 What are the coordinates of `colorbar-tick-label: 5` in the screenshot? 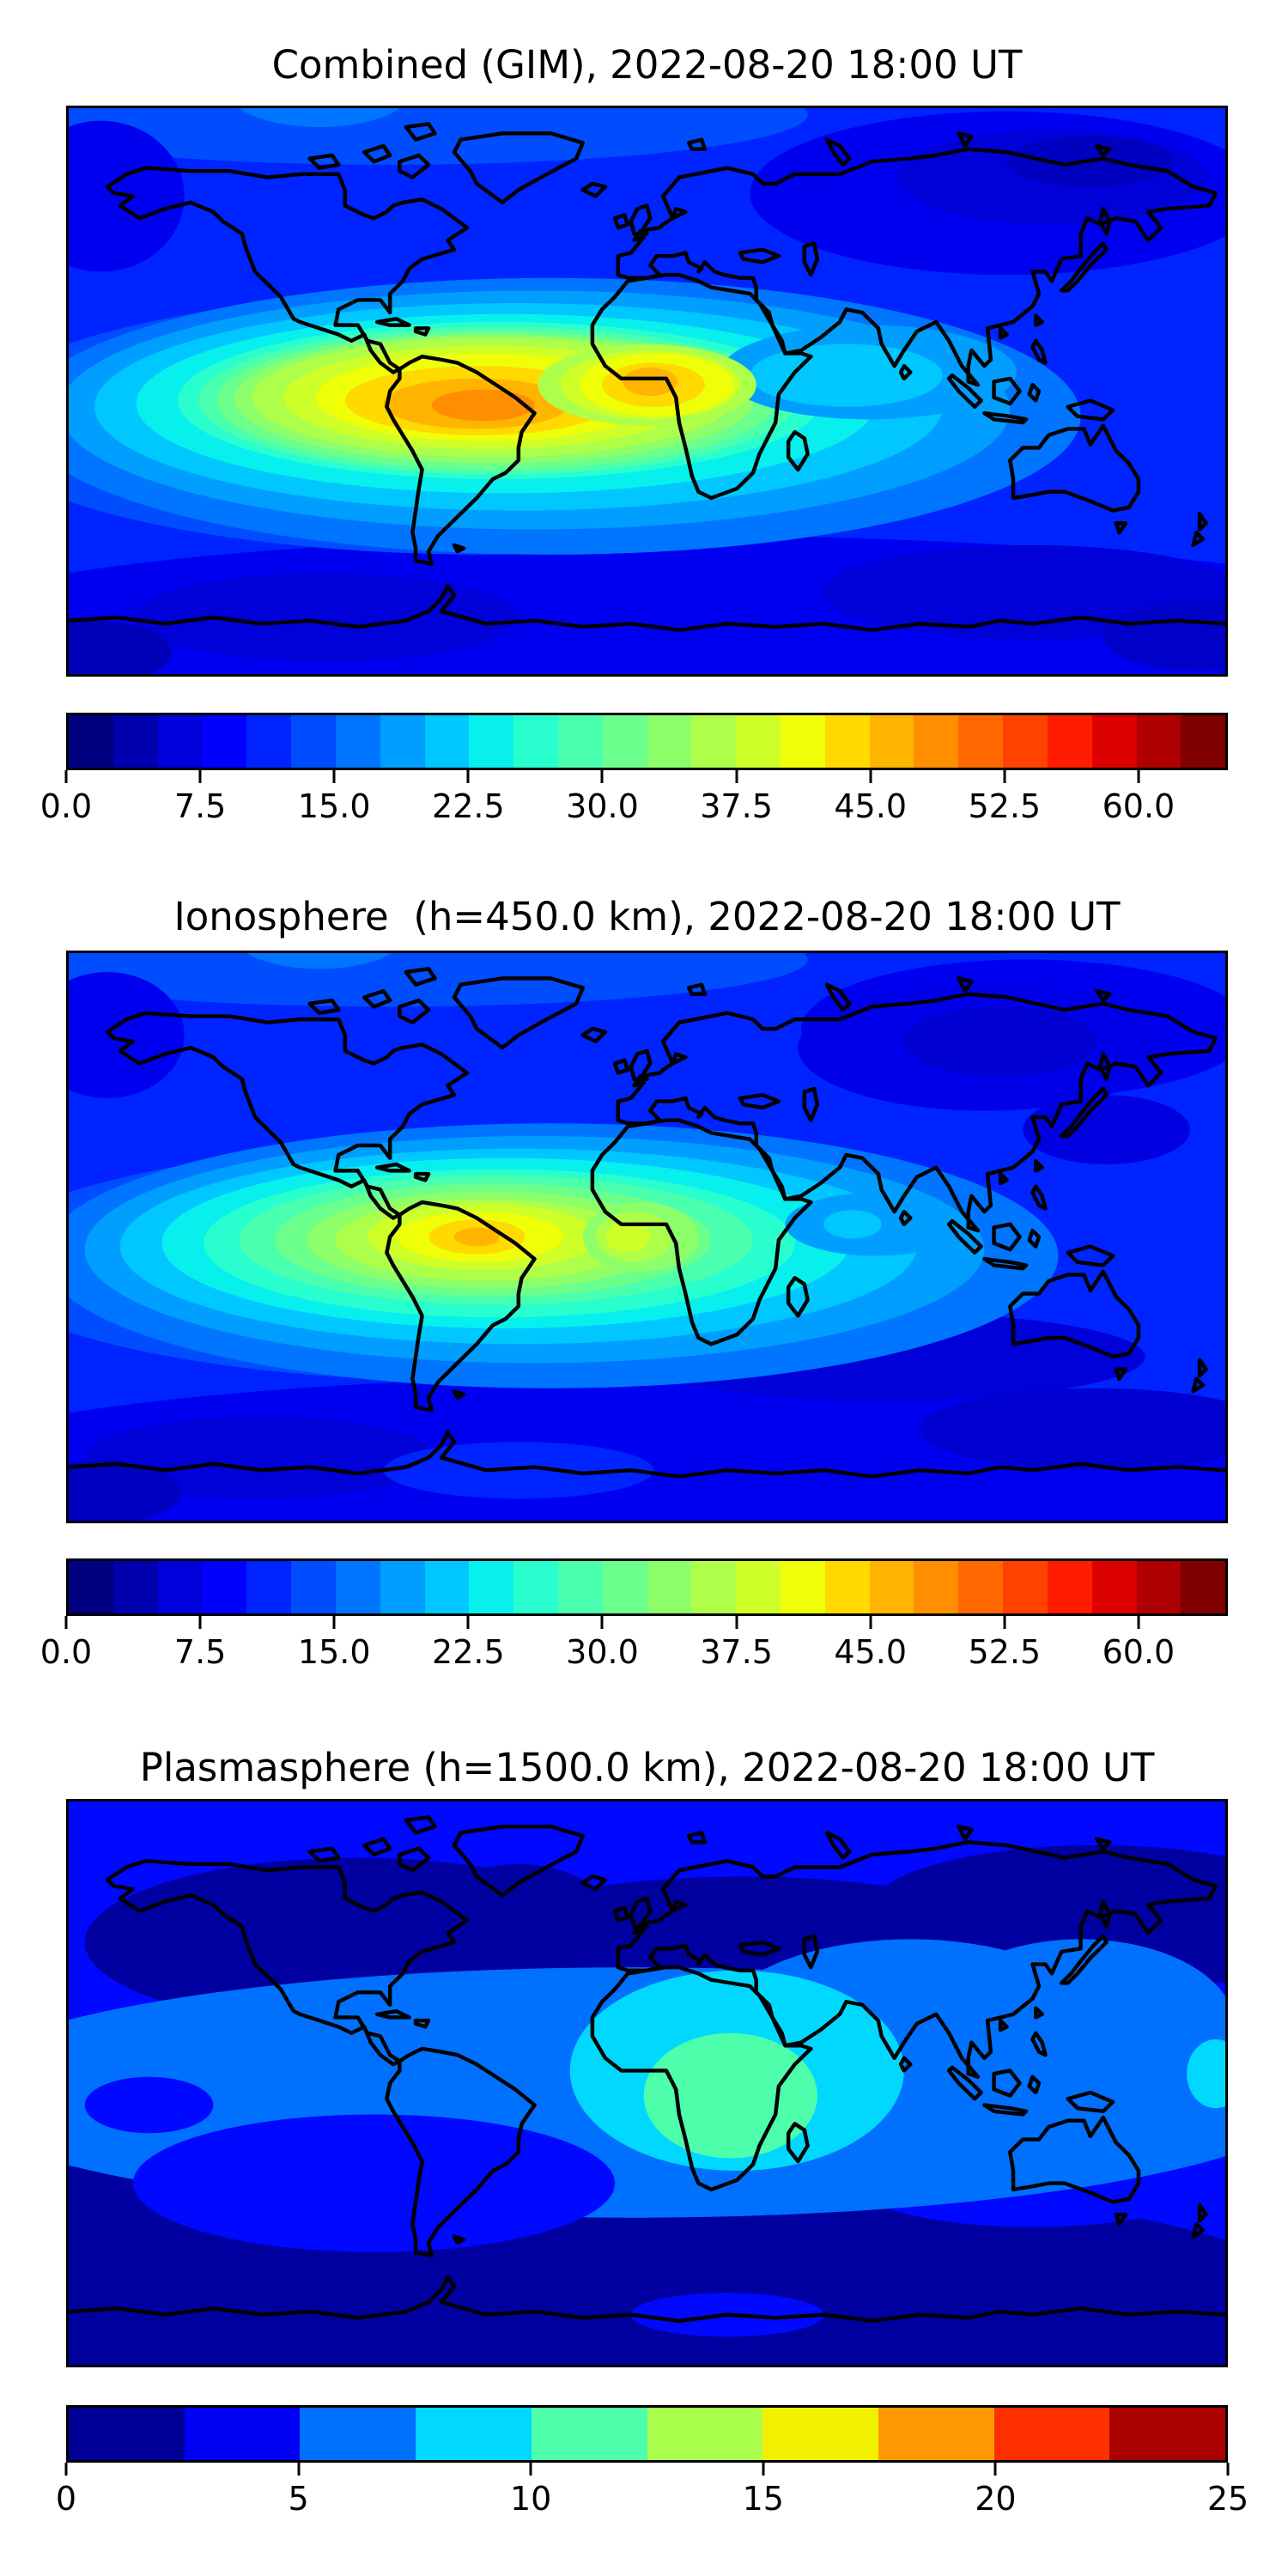 It's located at (298, 2499).